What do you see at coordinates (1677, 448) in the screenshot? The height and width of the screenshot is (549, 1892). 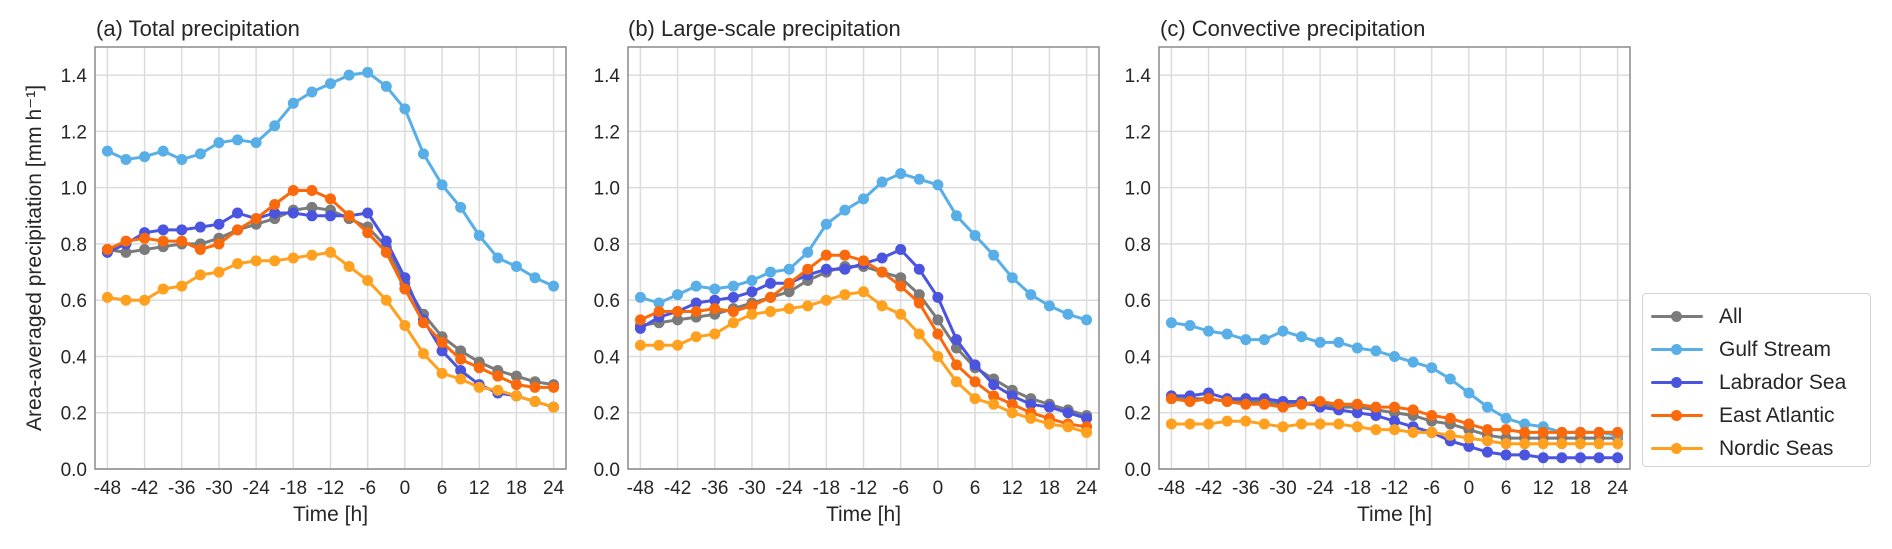 I see `legend-swatch-nordic-seas` at bounding box center [1677, 448].